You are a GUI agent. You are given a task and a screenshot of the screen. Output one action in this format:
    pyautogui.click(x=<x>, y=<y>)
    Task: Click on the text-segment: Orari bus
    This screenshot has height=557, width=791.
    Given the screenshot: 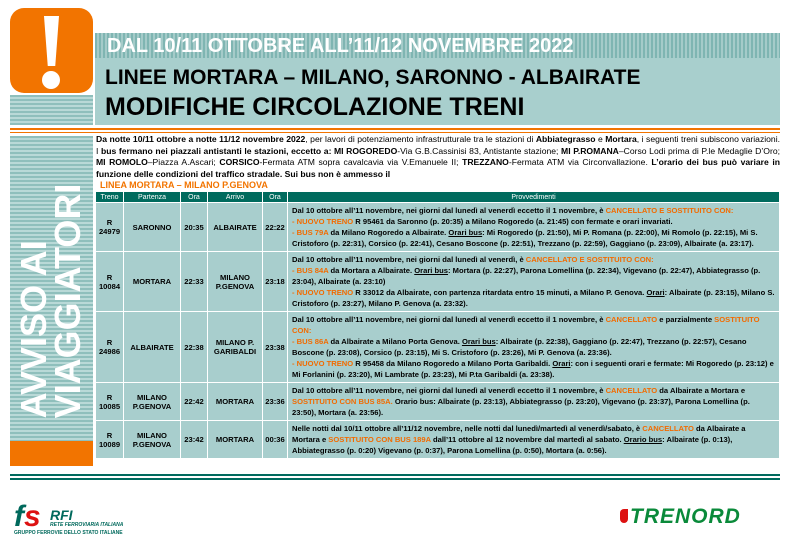 What is the action you would take?
    pyautogui.click(x=465, y=233)
    